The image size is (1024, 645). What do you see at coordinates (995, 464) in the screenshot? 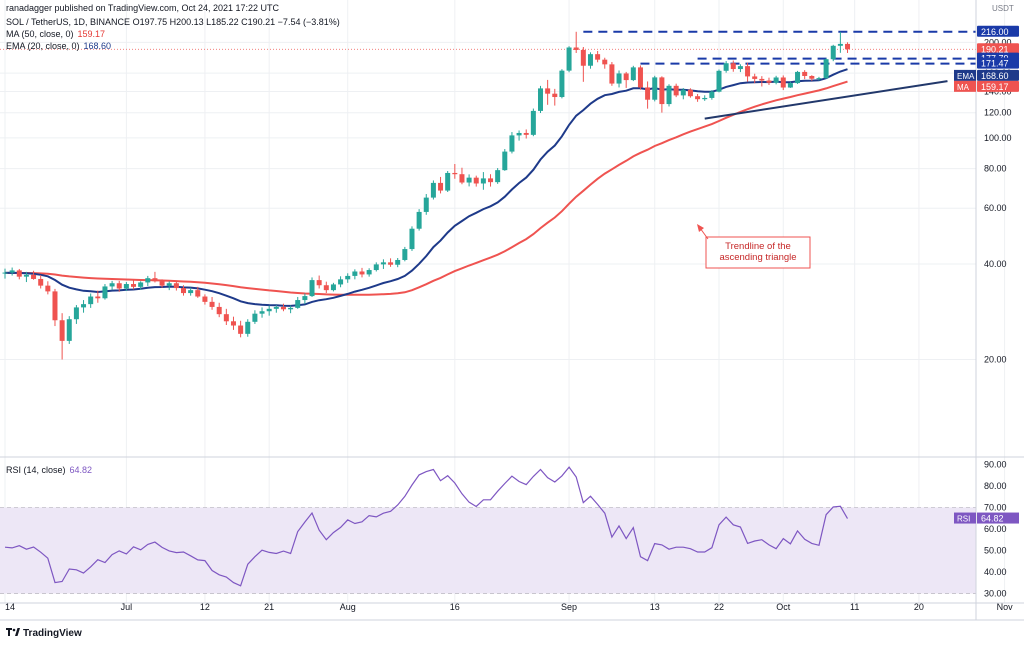
I see `rsi-tick-label: 90.00` at bounding box center [995, 464].